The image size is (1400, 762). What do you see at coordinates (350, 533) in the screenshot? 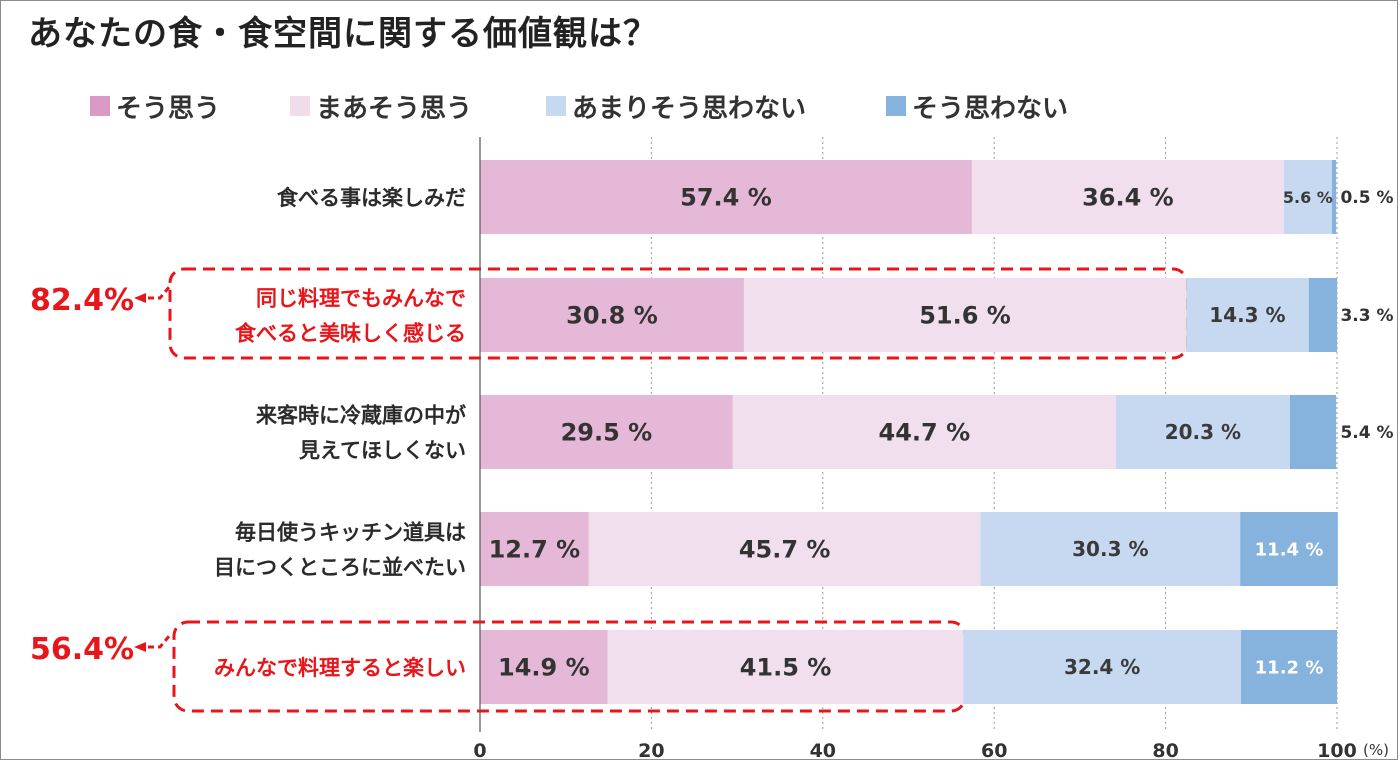
I see `category-label-3-0: 毎日使うキッチン道具は` at bounding box center [350, 533].